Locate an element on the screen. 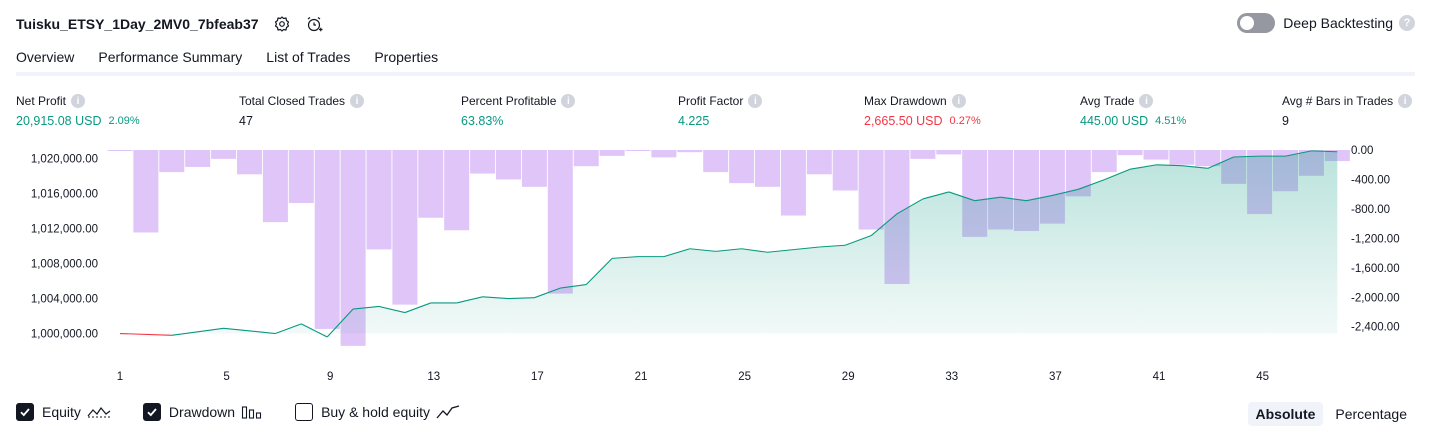 The image size is (1431, 438). alarm-clock-plus-icon is located at coordinates (314, 24).